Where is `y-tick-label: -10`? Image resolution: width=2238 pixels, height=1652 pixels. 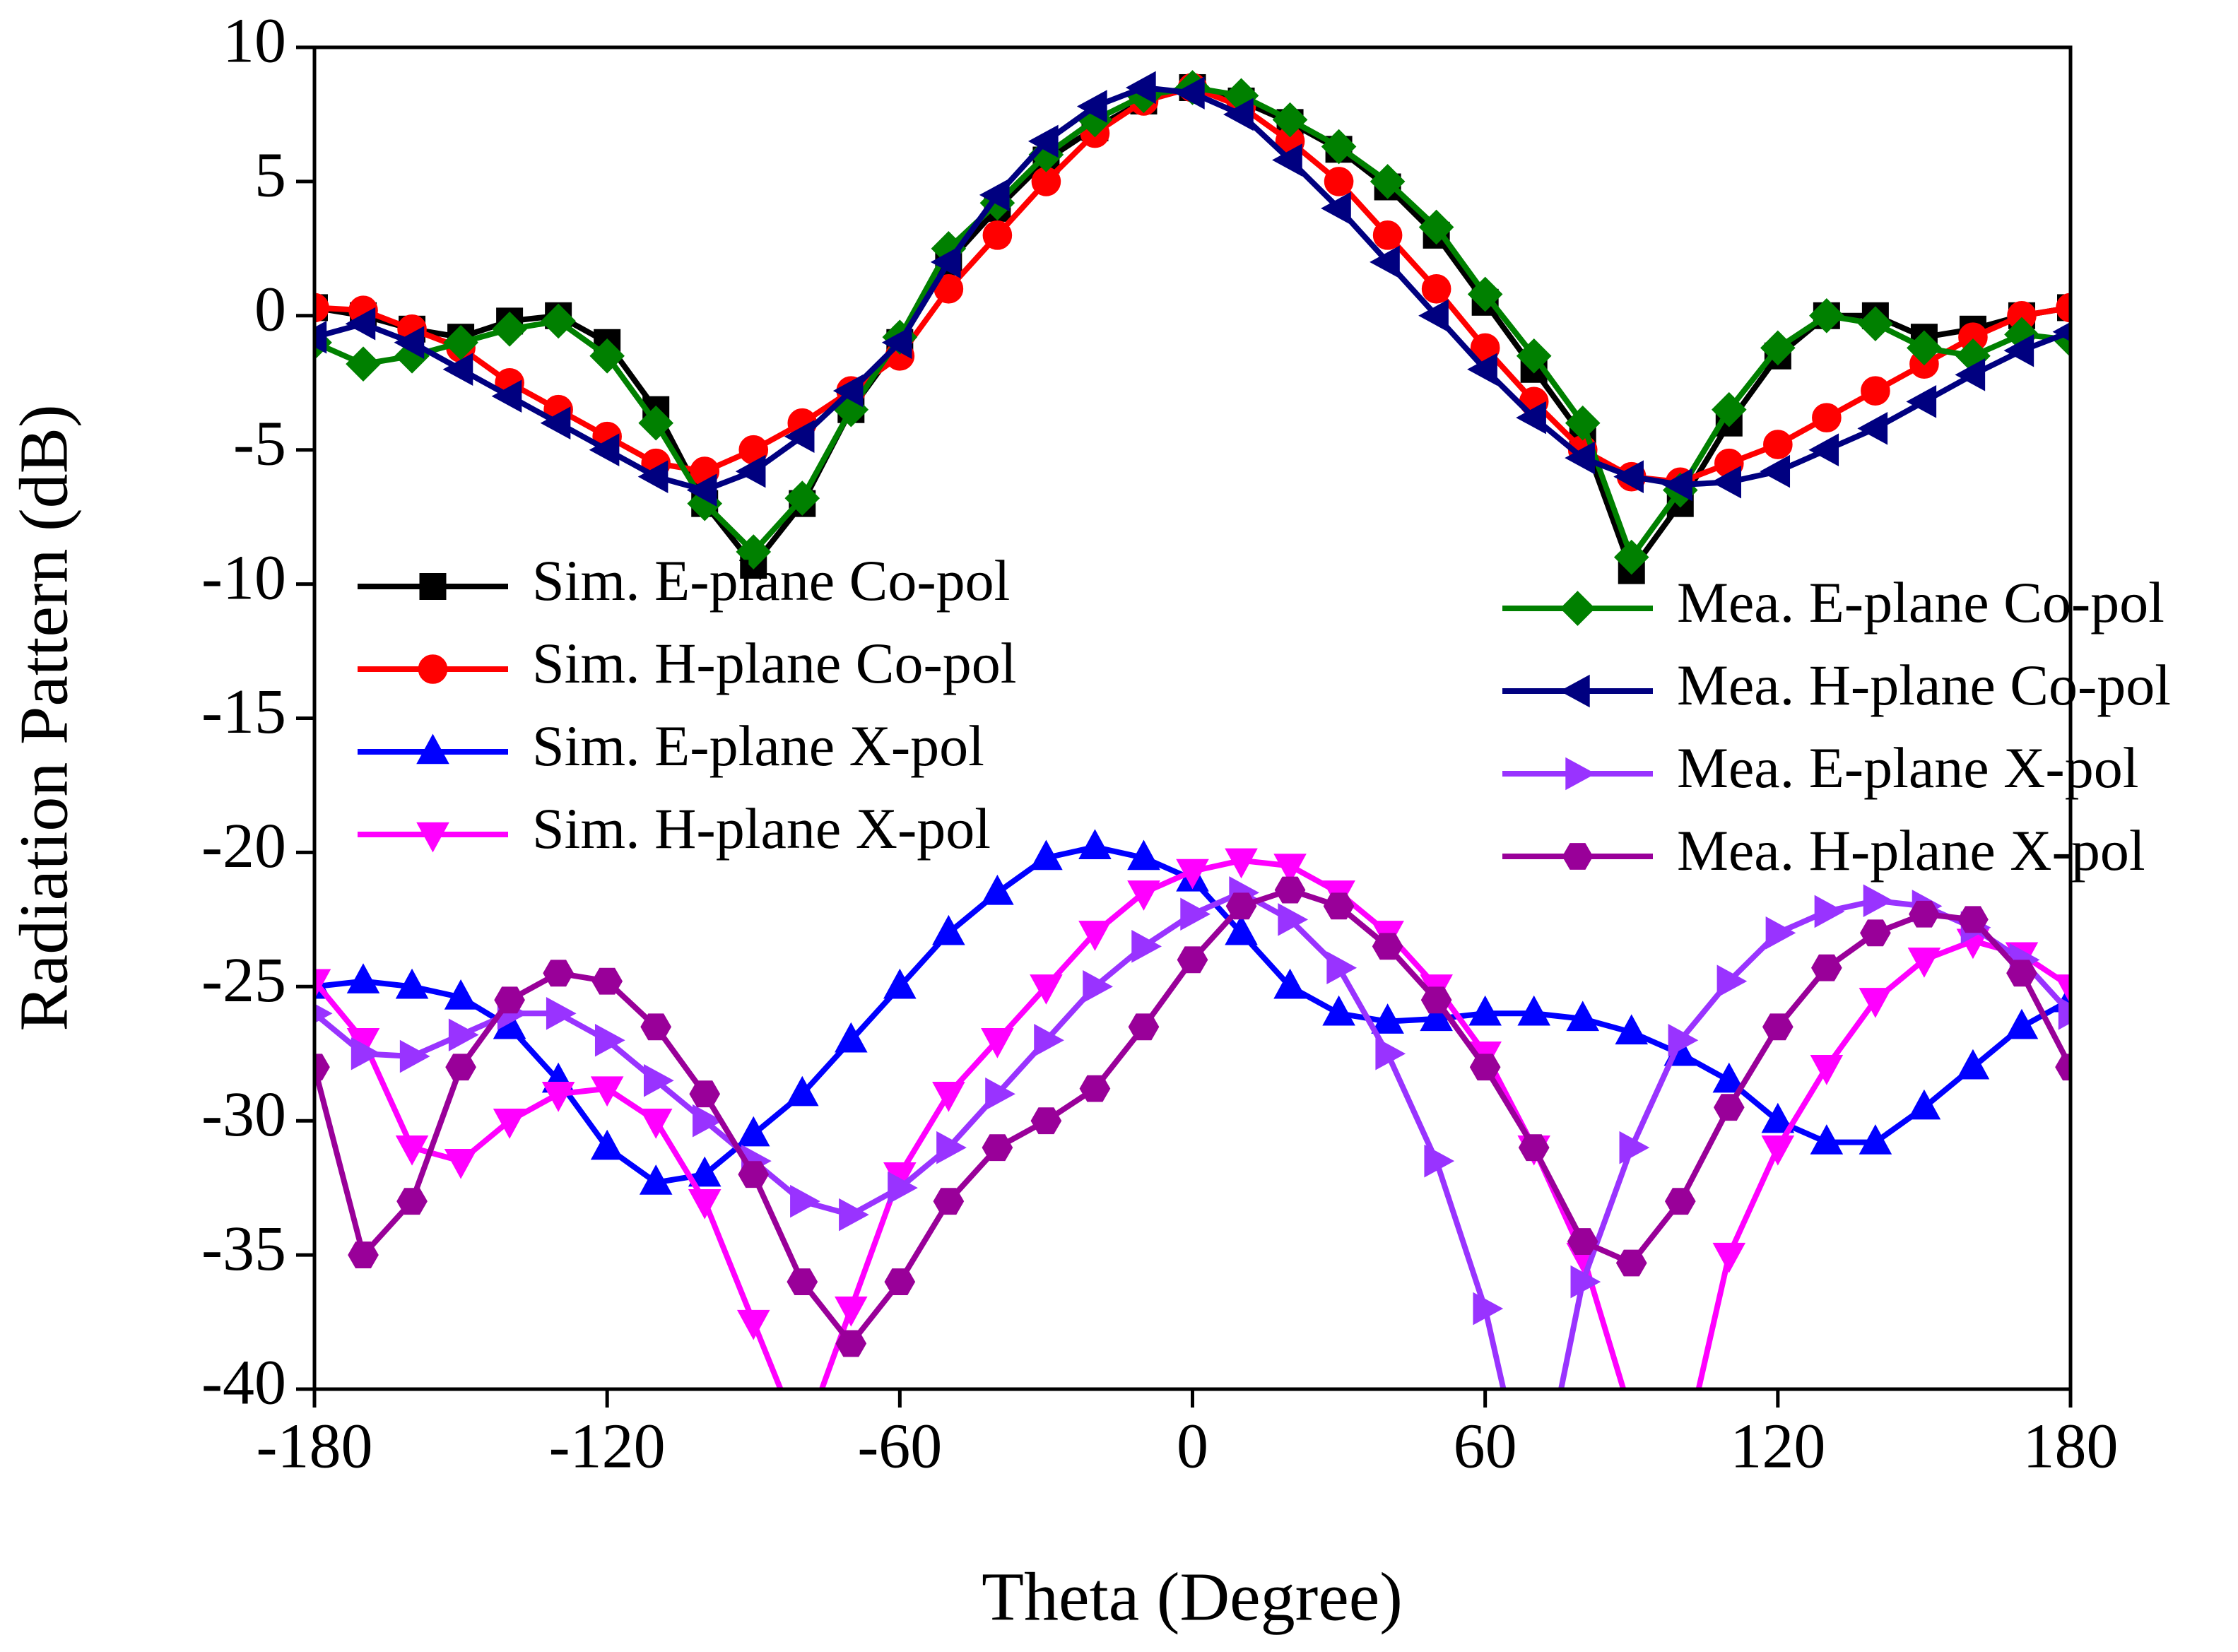
y-tick-label: -10 is located at coordinates (243, 578).